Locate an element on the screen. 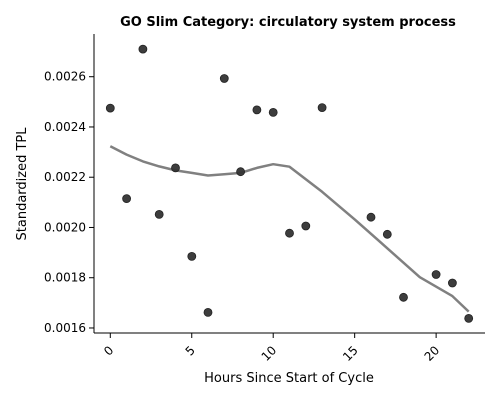 Image resolution: width=500 pixels, height=400 pixels. x-axis-label: Hours Since Start of Cycle is located at coordinates (289, 378).